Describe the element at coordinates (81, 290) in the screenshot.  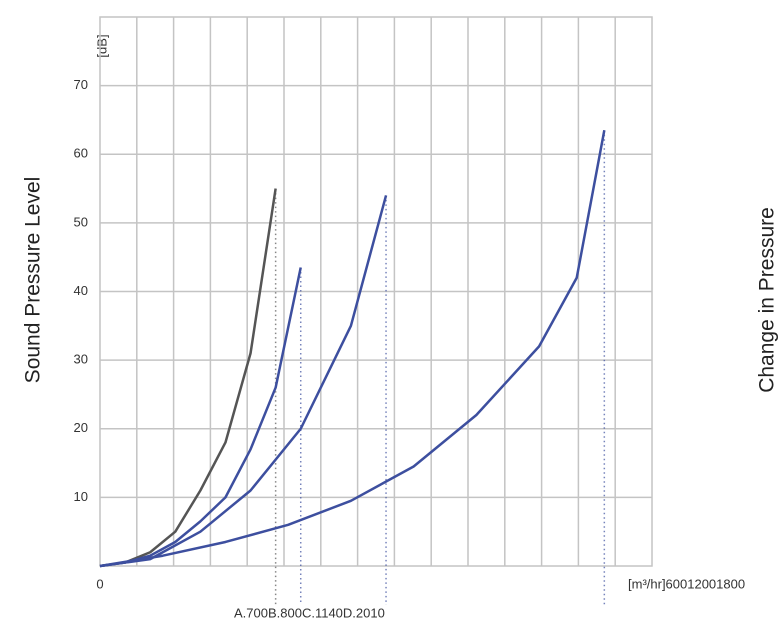
I see `y-tick-label: 40` at that location.